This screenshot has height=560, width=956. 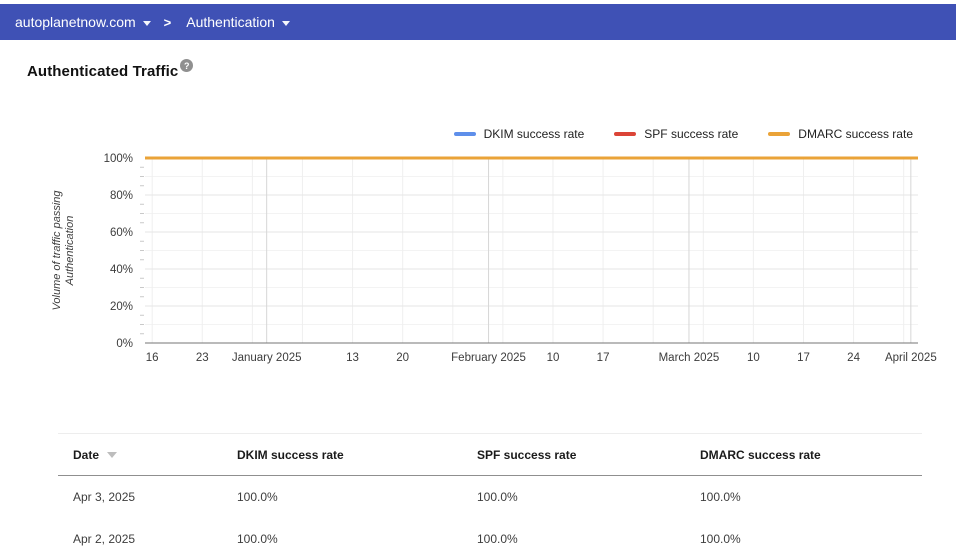 I want to click on y-axis-tick-label: 60%, so click(x=121, y=233).